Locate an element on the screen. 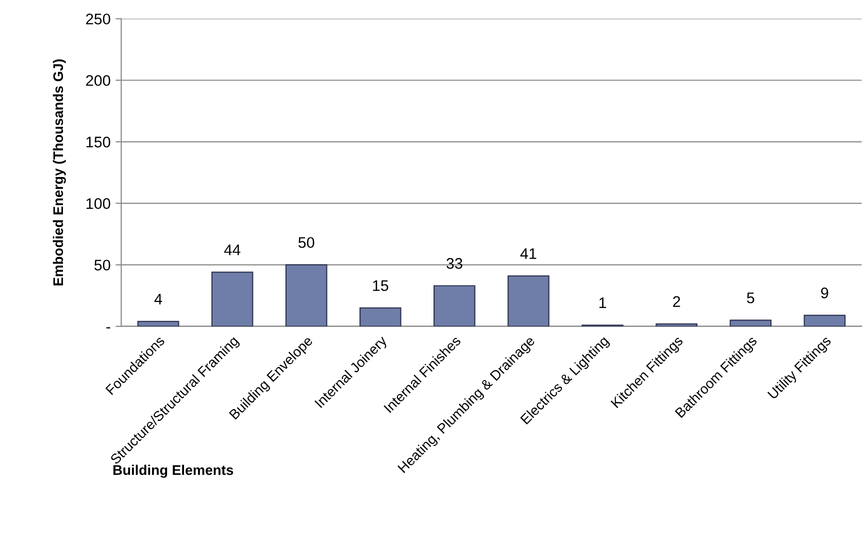  data-label: 4 is located at coordinates (158, 299).